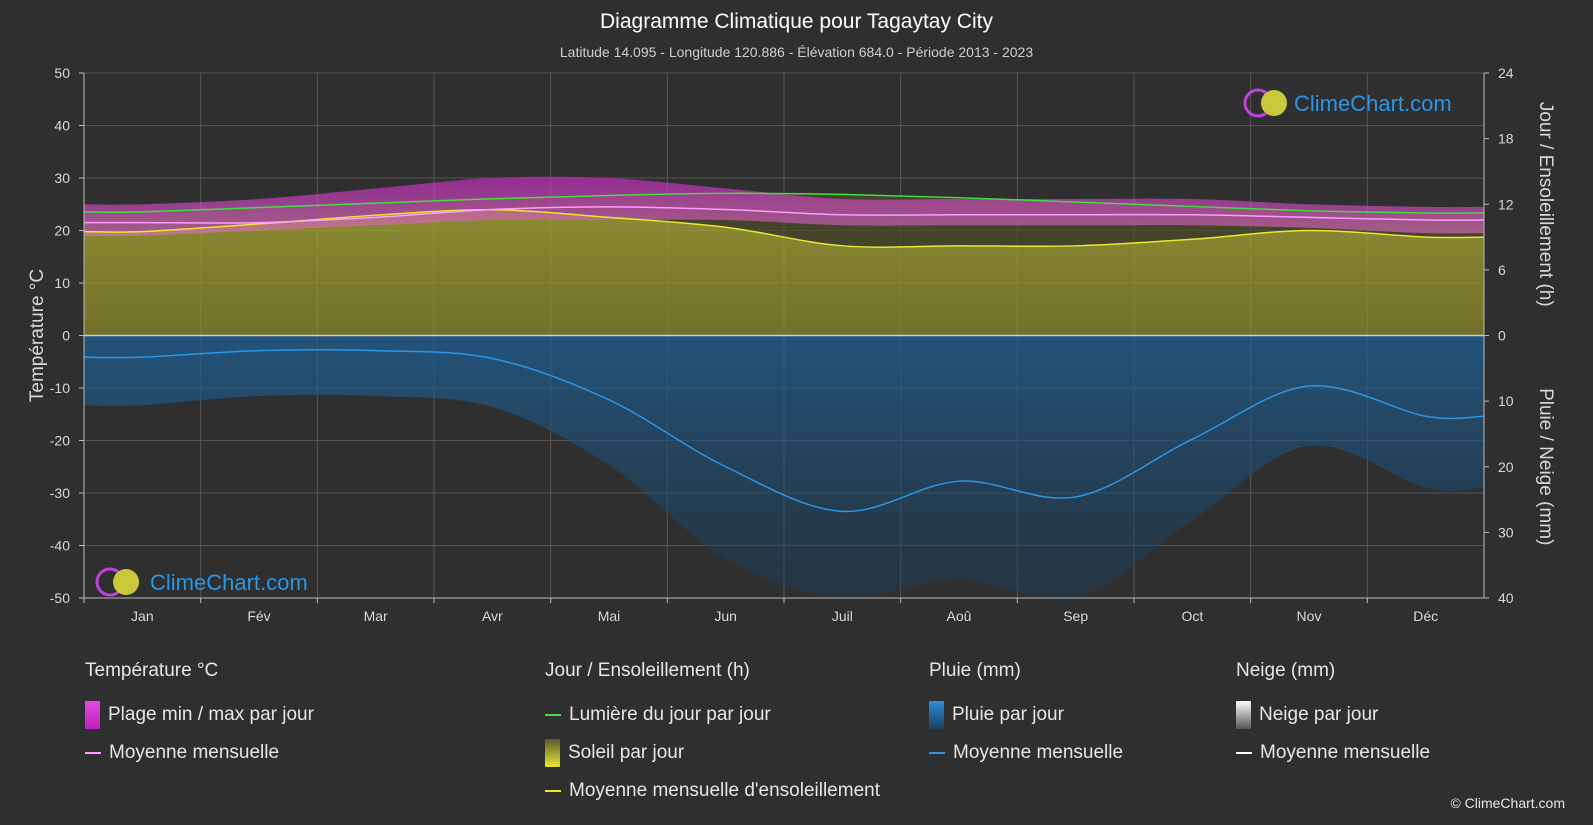 The image size is (1593, 825). Describe the element at coordinates (1506, 204) in the screenshot. I see `right-tick-label-hours: 12` at that location.